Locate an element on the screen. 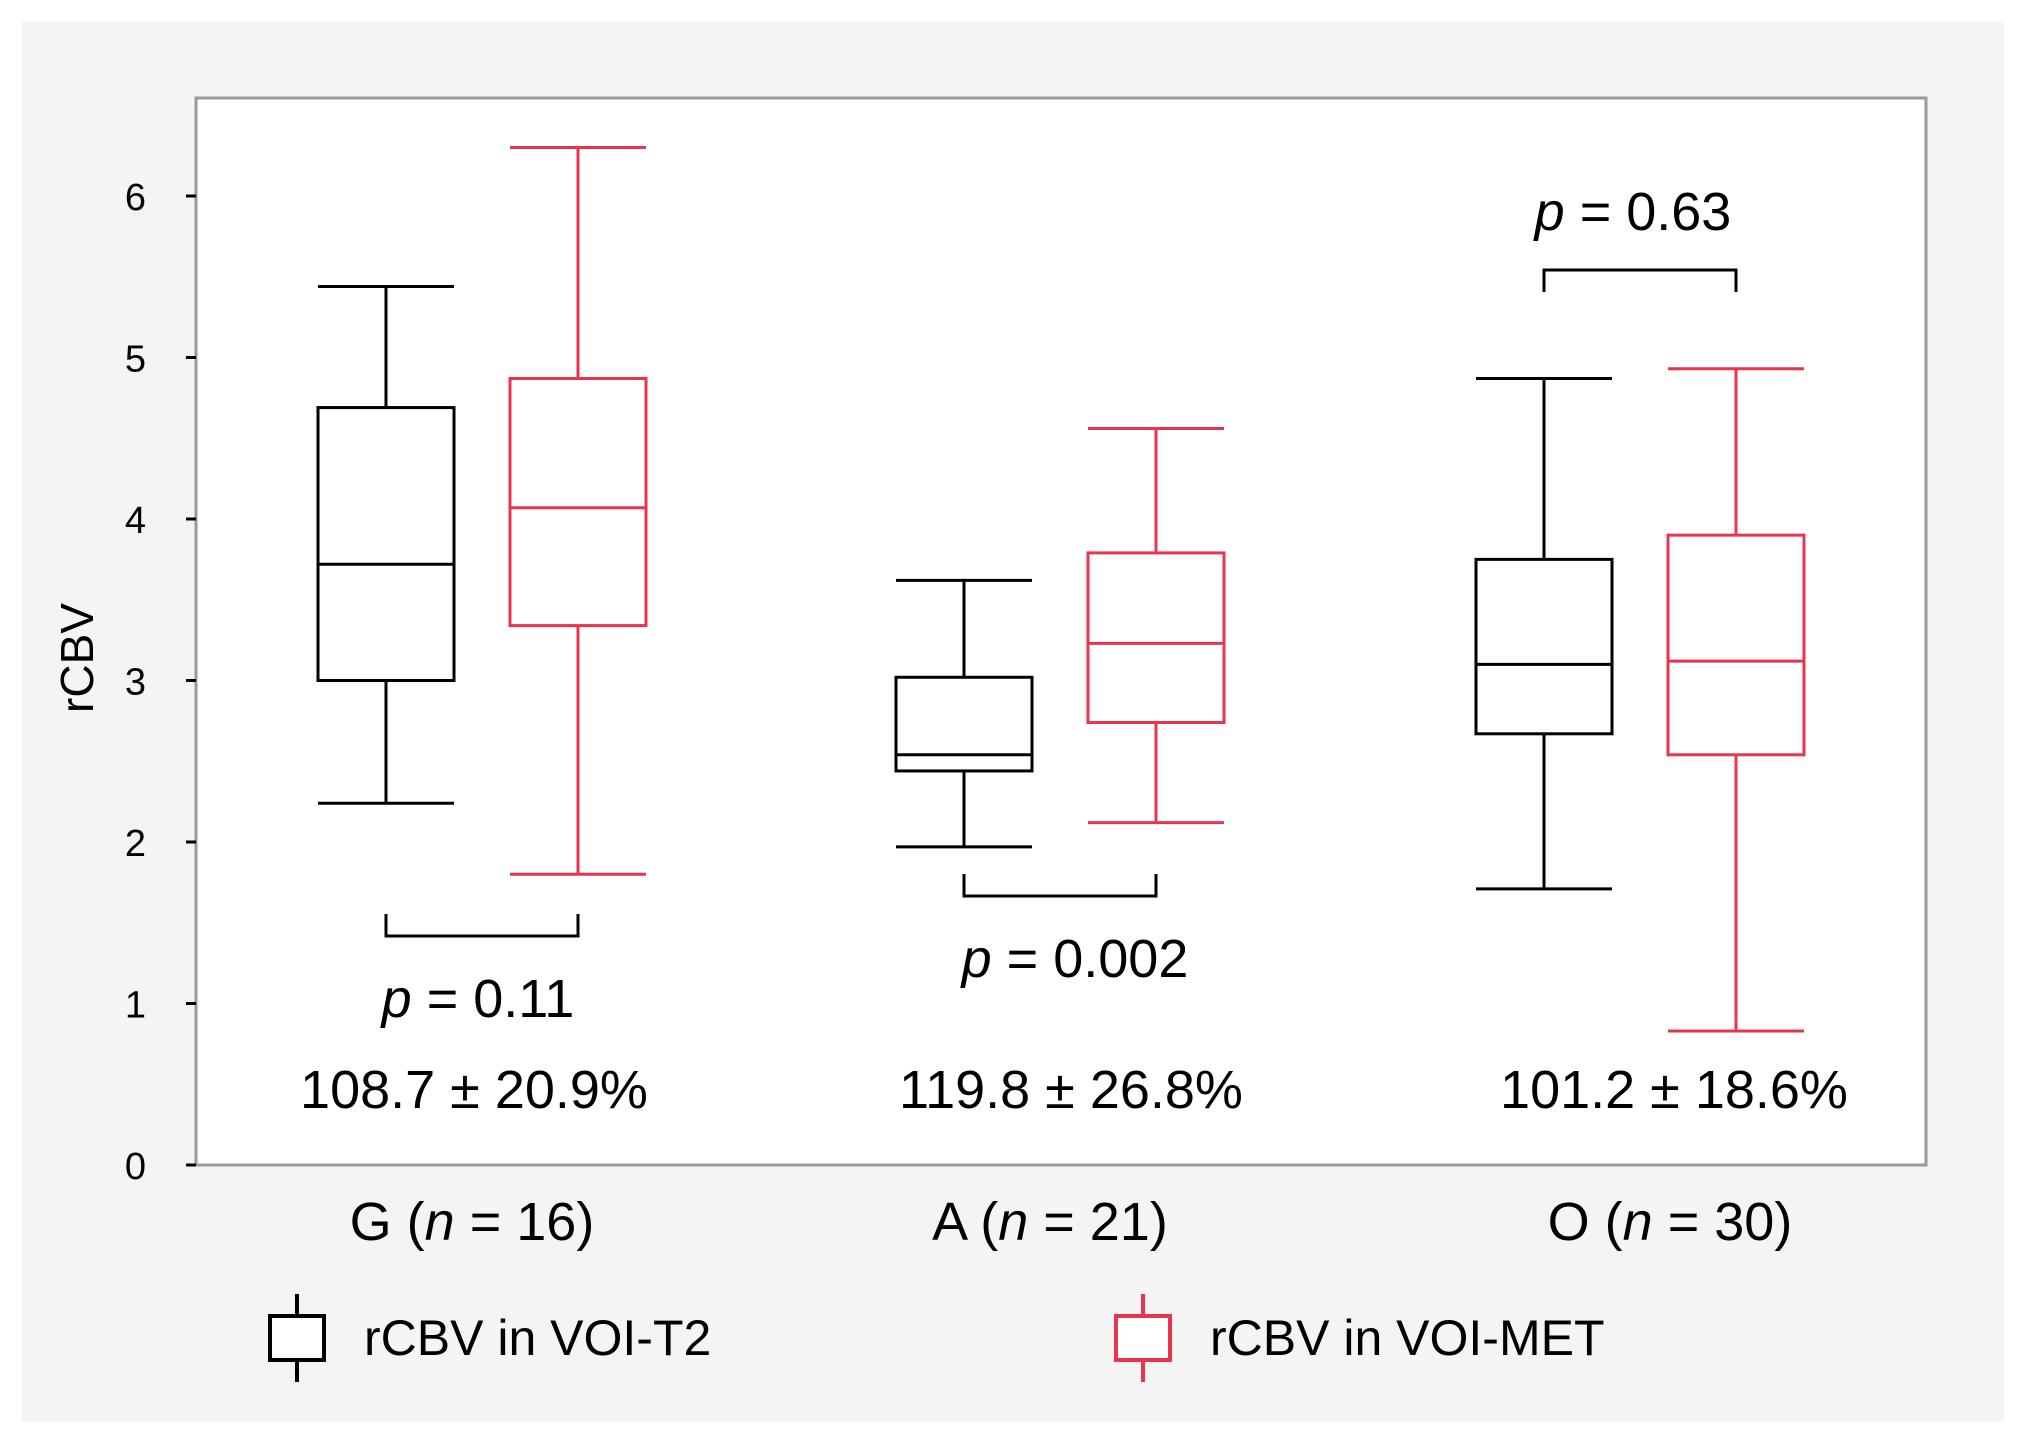 The width and height of the screenshot is (2026, 1444). legend-item-t2: rCBV in VOI-T2 is located at coordinates (489, 1338).